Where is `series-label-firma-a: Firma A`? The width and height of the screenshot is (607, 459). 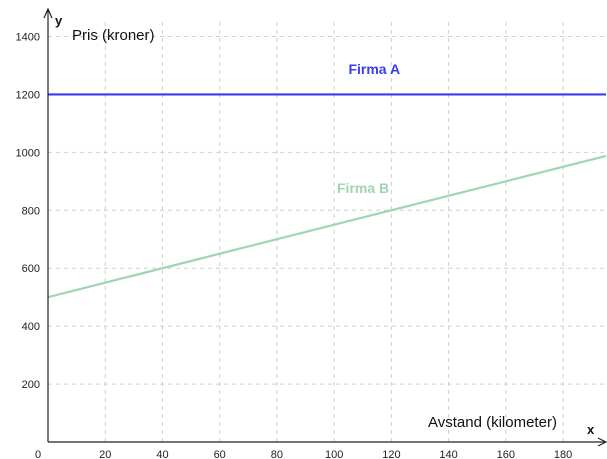 series-label-firma-a: Firma A is located at coordinates (374, 69).